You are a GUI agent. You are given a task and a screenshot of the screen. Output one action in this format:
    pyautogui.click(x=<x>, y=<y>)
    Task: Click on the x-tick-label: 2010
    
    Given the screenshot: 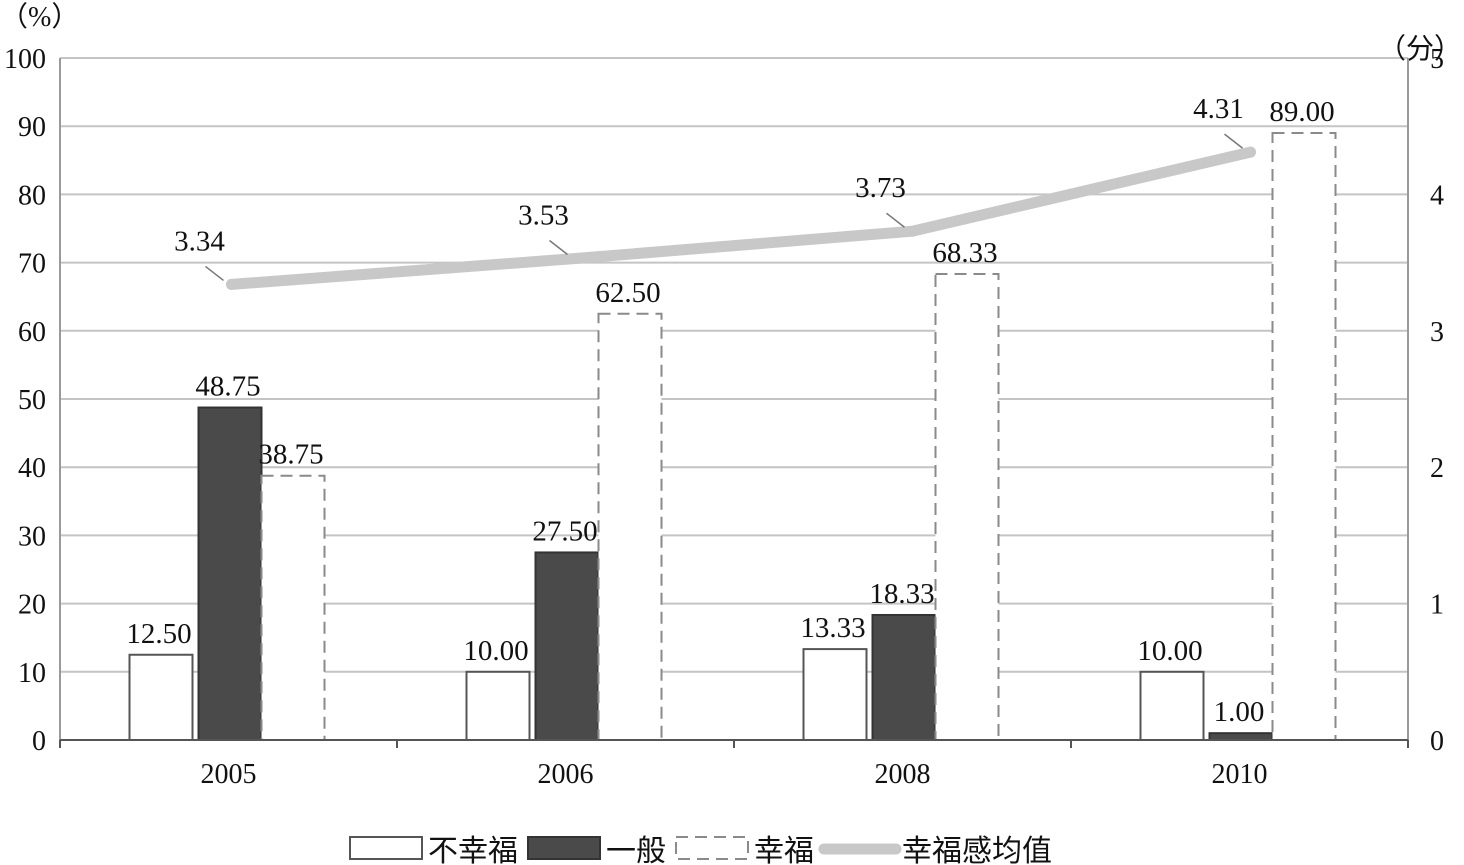 What is the action you would take?
    pyautogui.click(x=1240, y=774)
    